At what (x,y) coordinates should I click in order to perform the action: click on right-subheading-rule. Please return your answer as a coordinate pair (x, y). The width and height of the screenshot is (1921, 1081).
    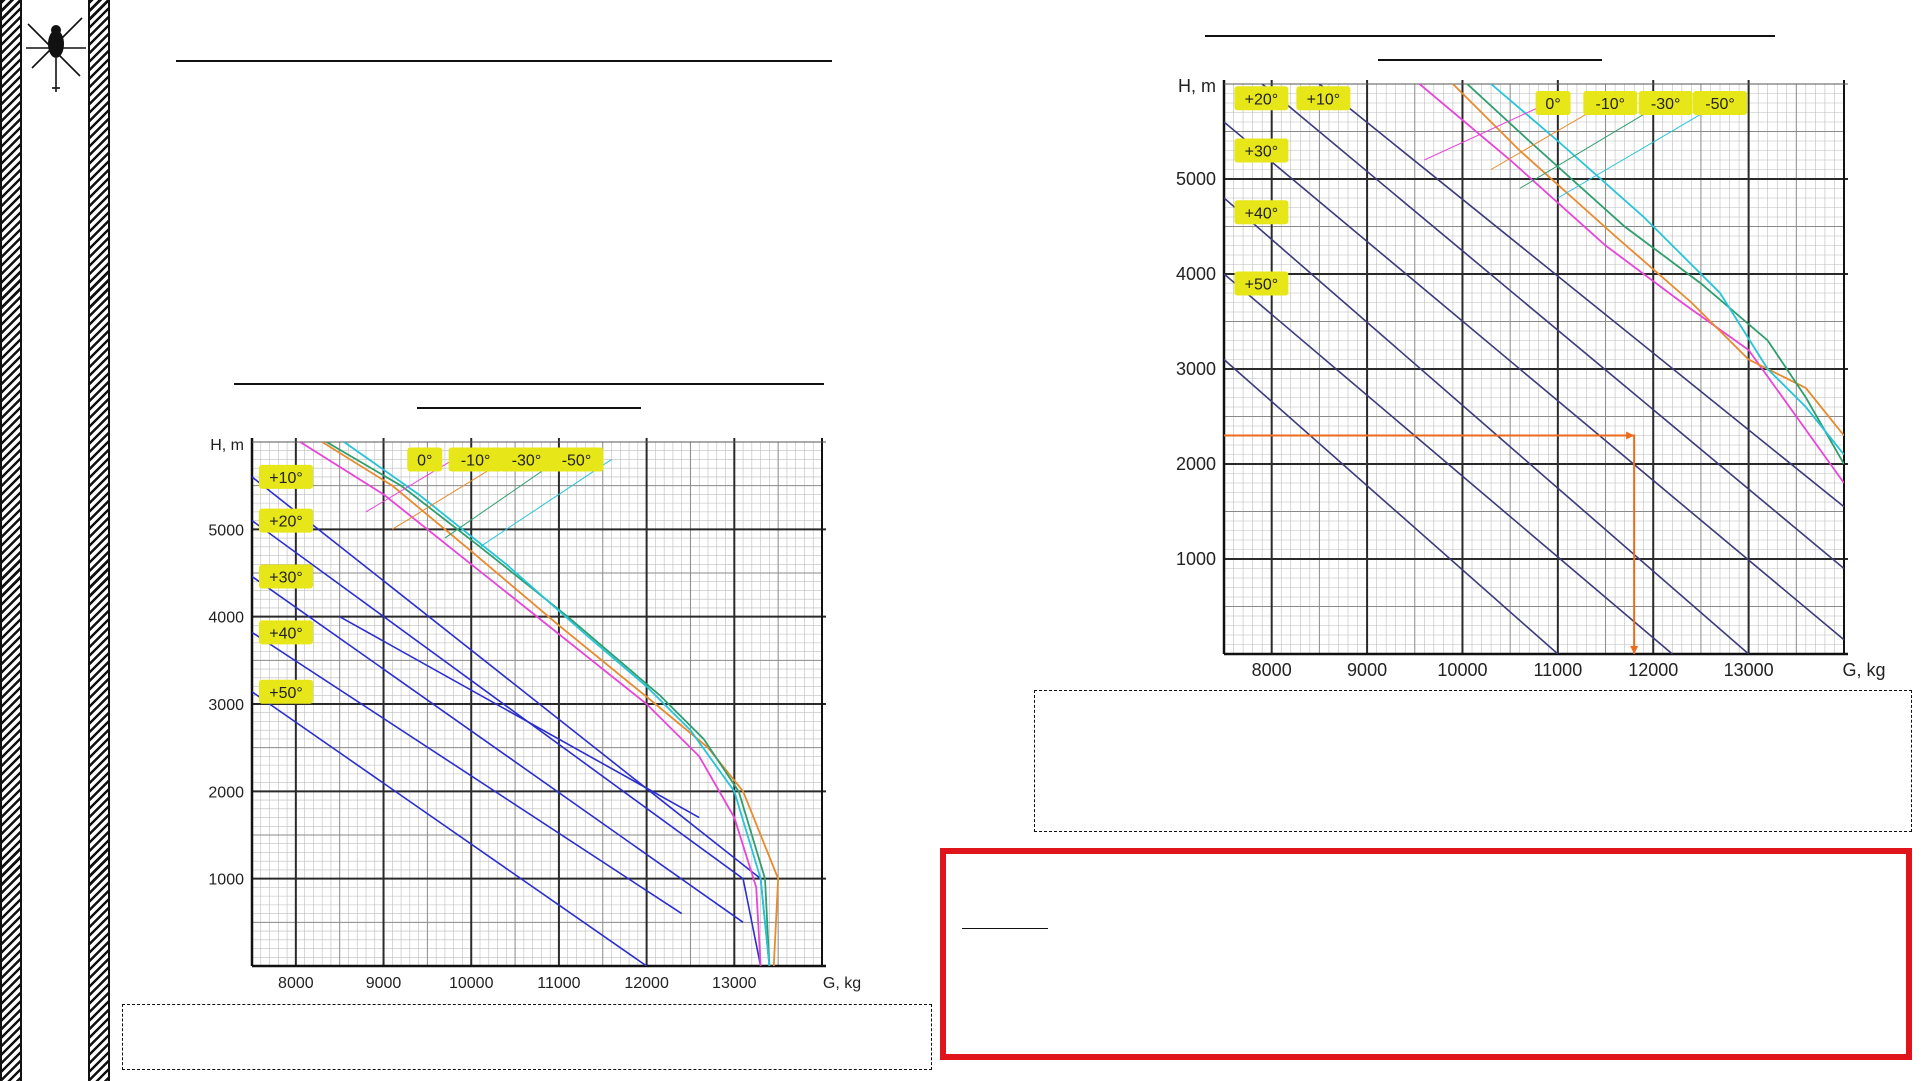
    Looking at the image, I should click on (1490, 60).